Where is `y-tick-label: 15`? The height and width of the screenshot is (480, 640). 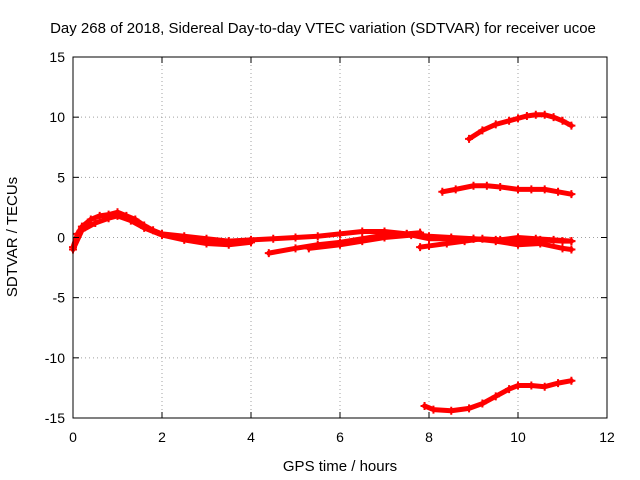
y-tick-label: 15 is located at coordinates (57, 57).